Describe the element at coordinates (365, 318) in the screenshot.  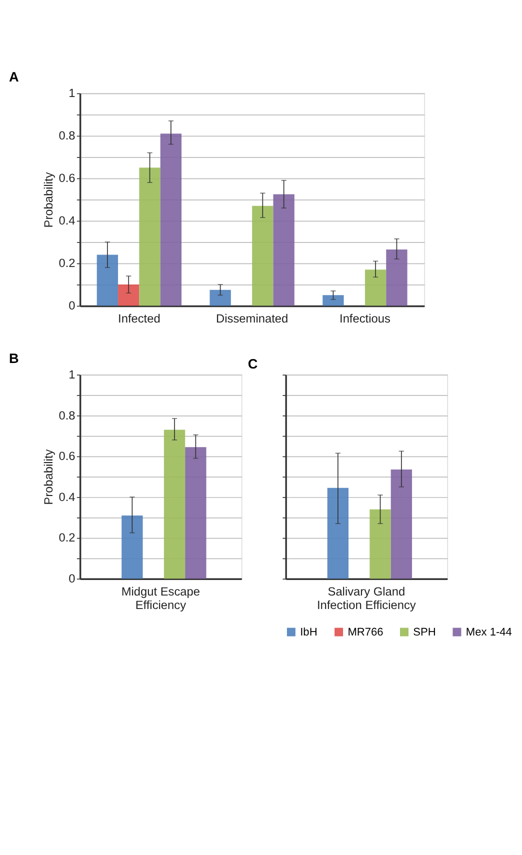
I see `x-tick-label: Infectious` at that location.